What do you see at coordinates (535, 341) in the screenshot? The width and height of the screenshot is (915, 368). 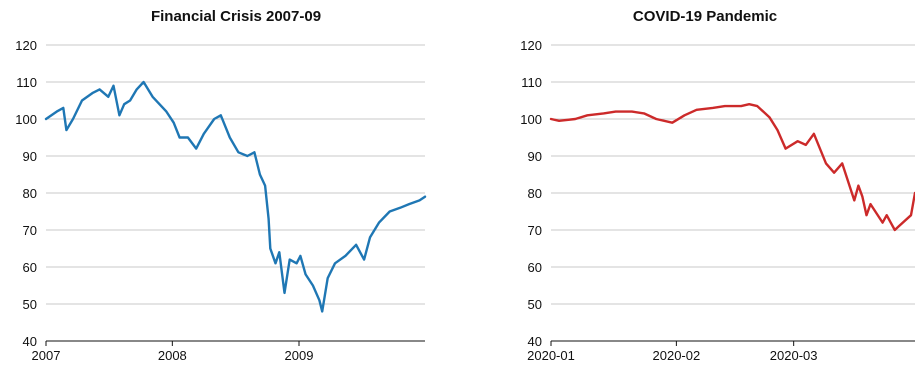 I see `y-tick-label-40: 40` at bounding box center [535, 341].